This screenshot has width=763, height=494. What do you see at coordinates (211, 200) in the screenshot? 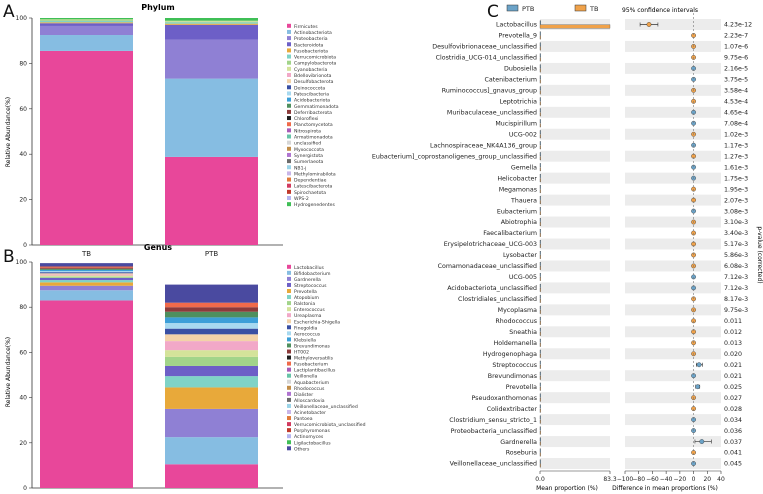
I see `bar-segment-firmicutes` at bounding box center [211, 200].